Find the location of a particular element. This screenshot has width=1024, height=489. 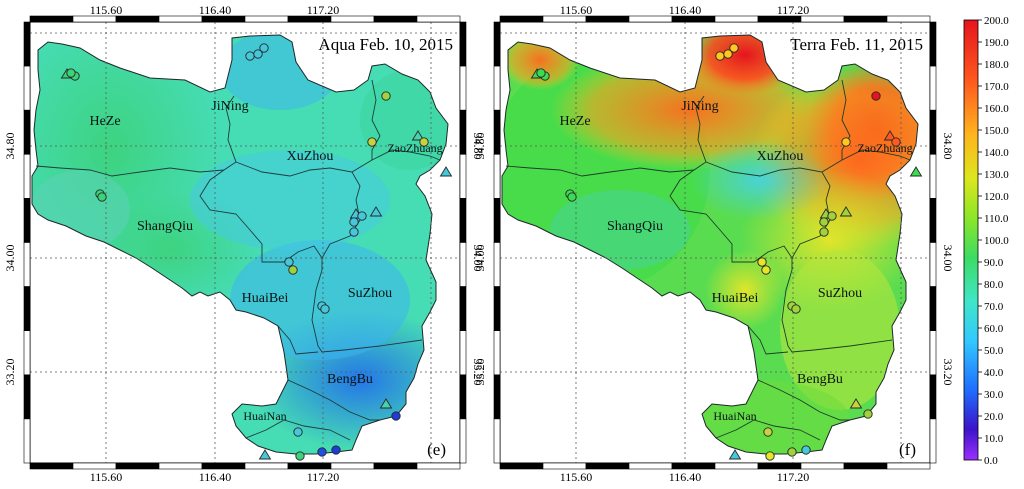

colorbar-tick-label: 30.0 is located at coordinates (994, 395).